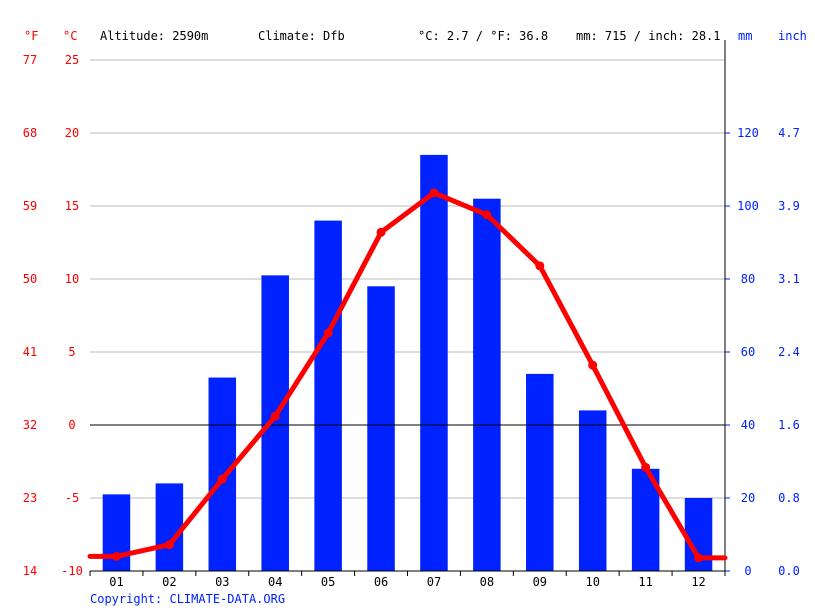  What do you see at coordinates (789, 425) in the screenshot?
I see `inch-tick-label: 1.6` at bounding box center [789, 425].